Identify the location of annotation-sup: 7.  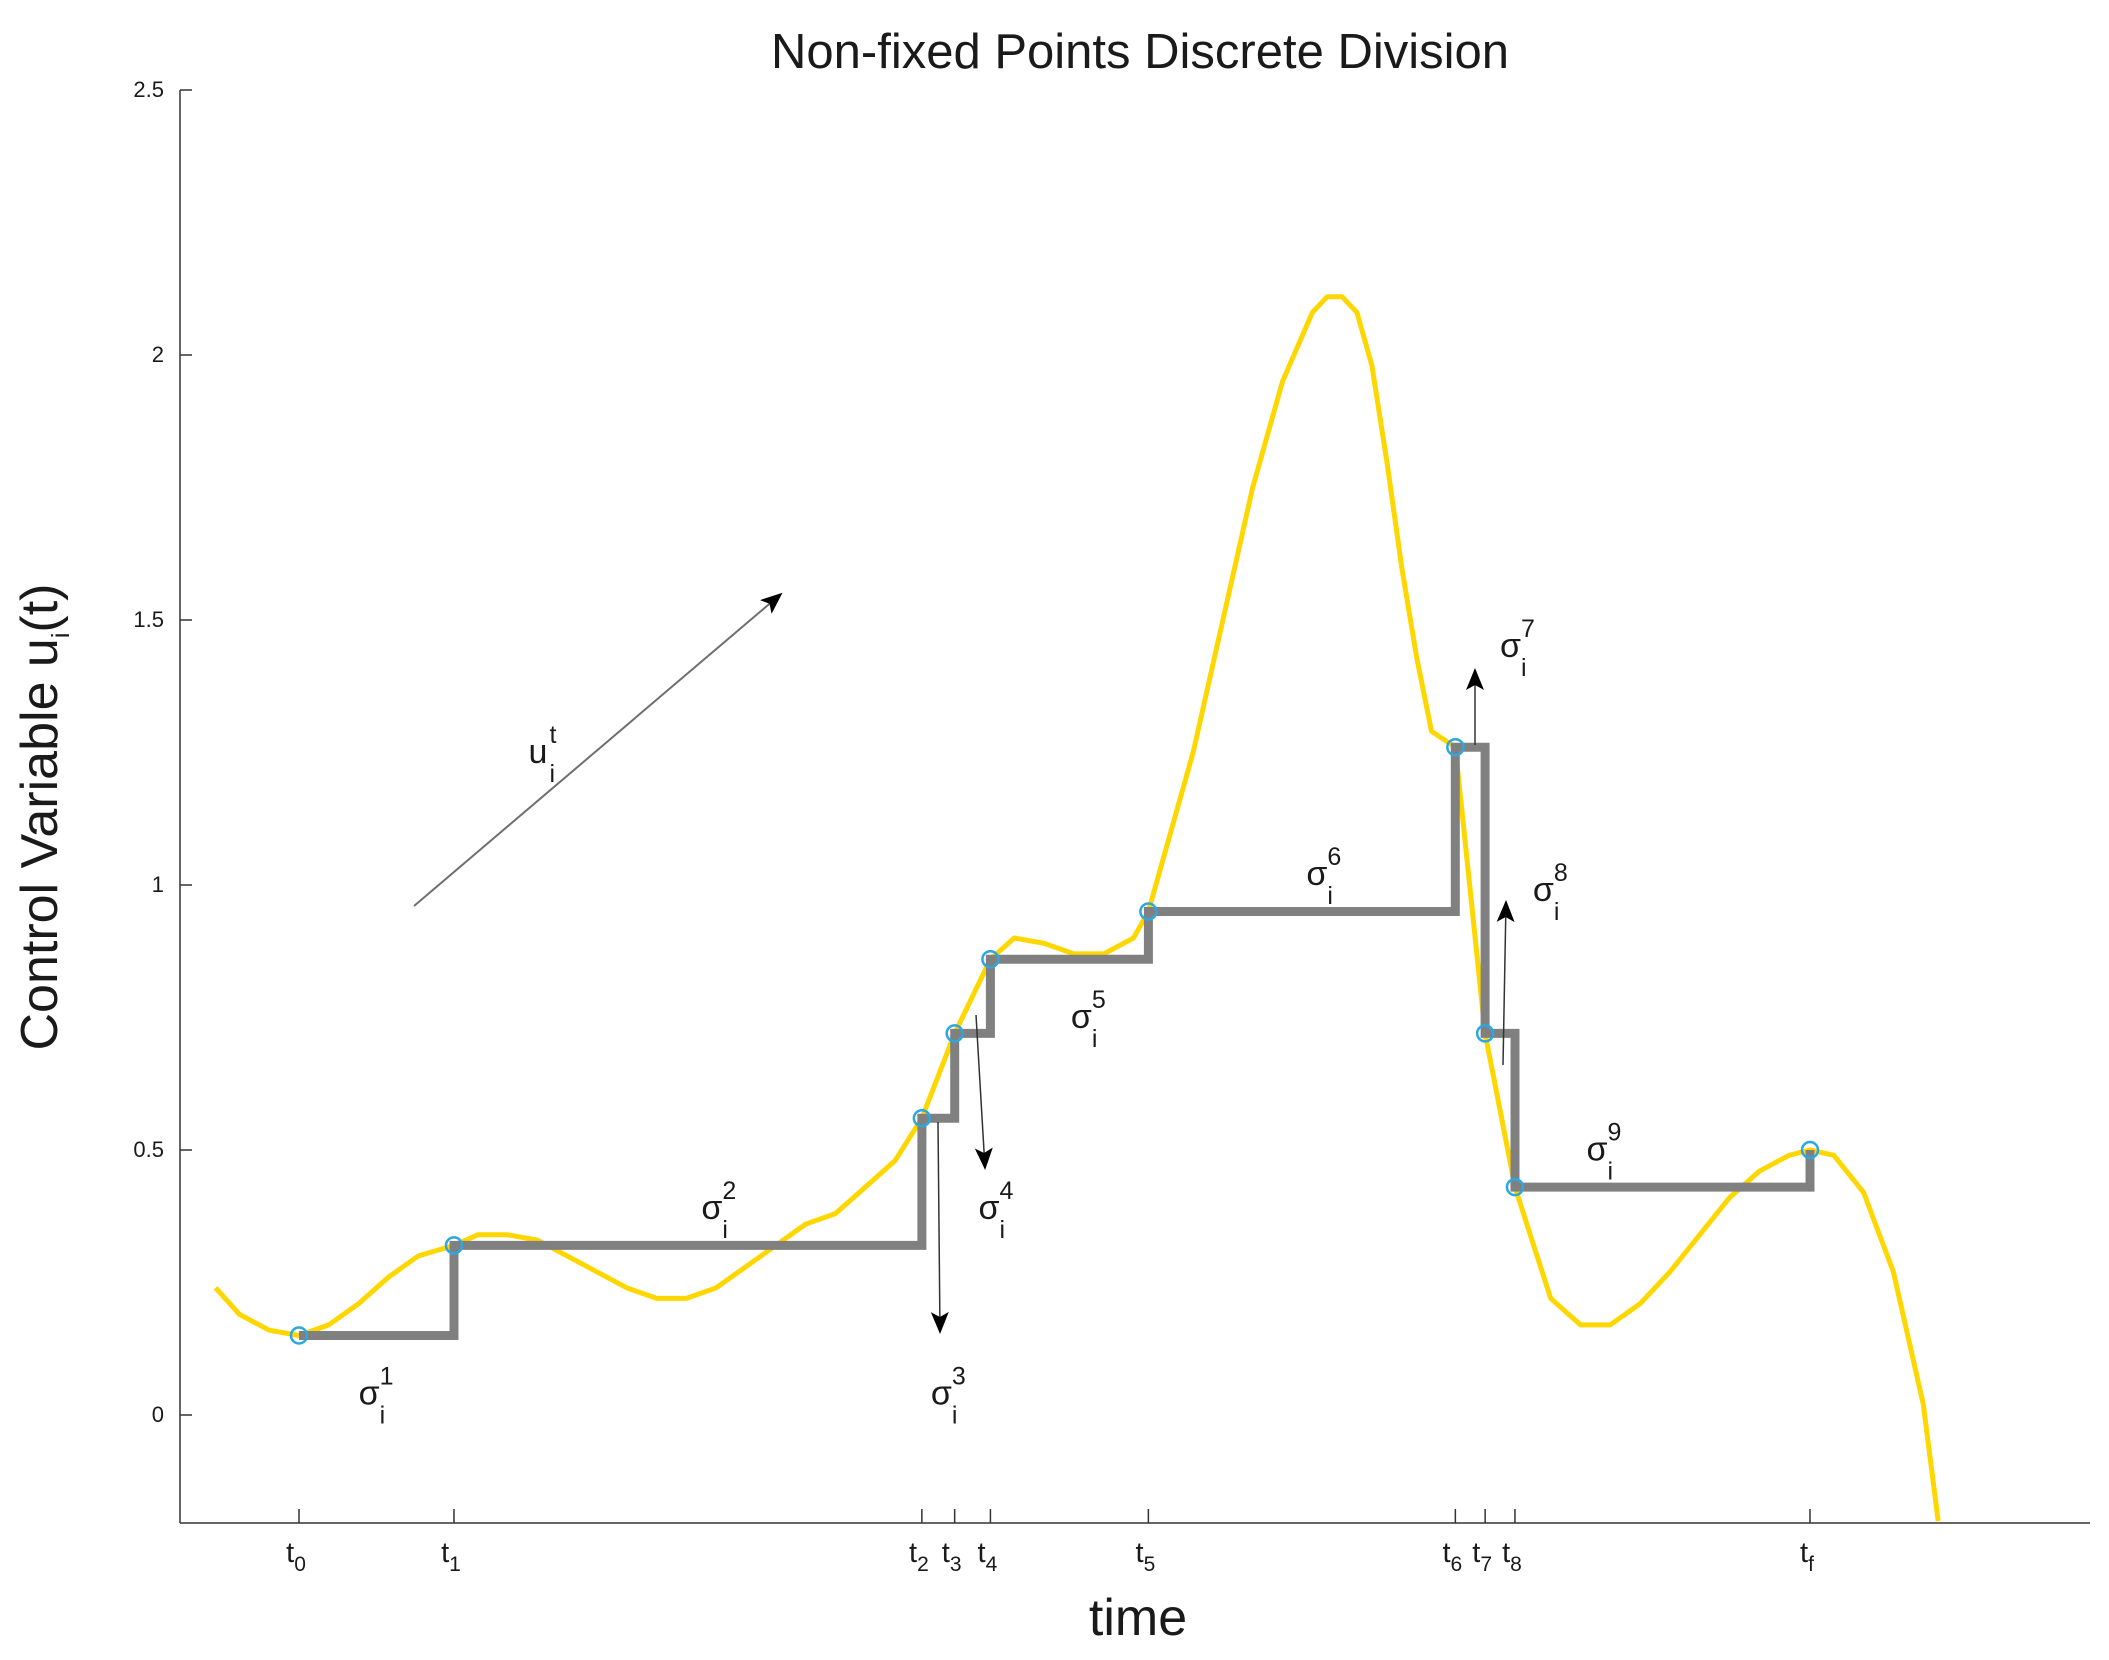
(1528, 629).